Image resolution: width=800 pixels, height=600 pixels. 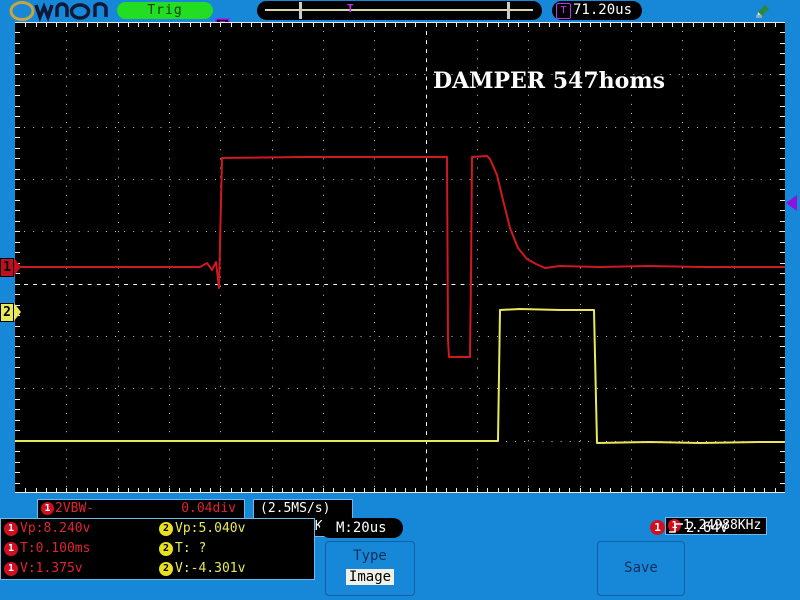 What do you see at coordinates (791, 203) in the screenshot?
I see `trigger-level-pointer-icon` at bounding box center [791, 203].